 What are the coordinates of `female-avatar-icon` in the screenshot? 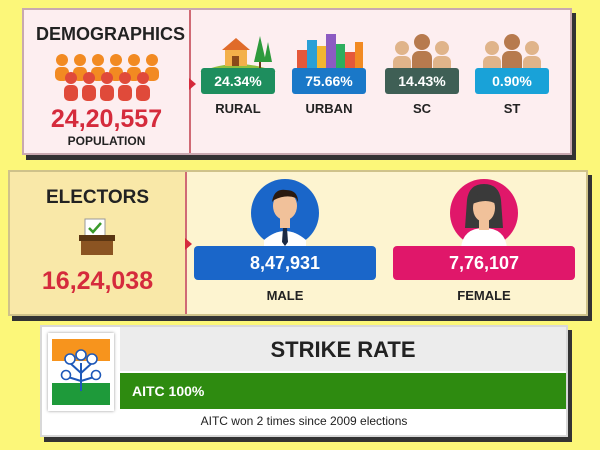 It's located at (484, 213).